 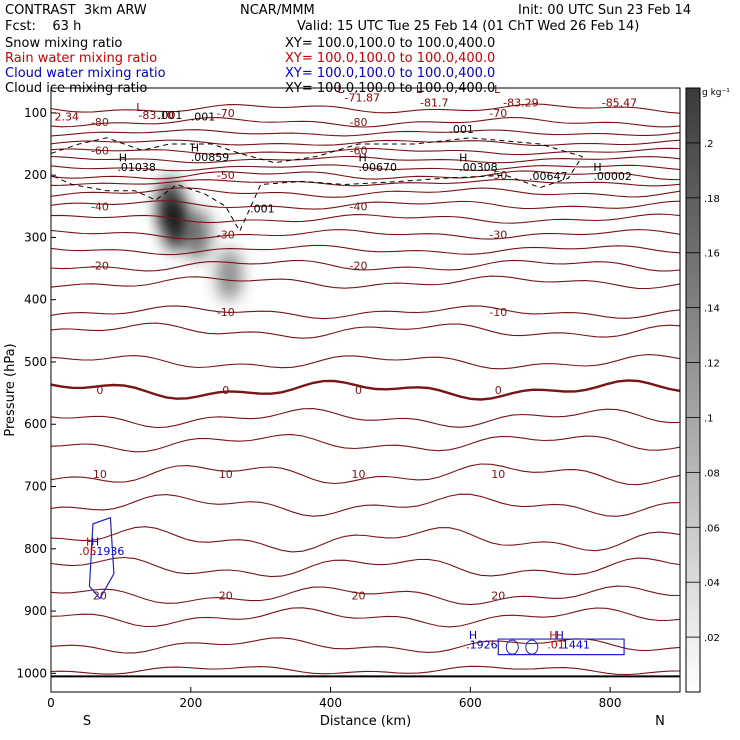 I want to click on annotation-31: H, so click(x=553, y=635).